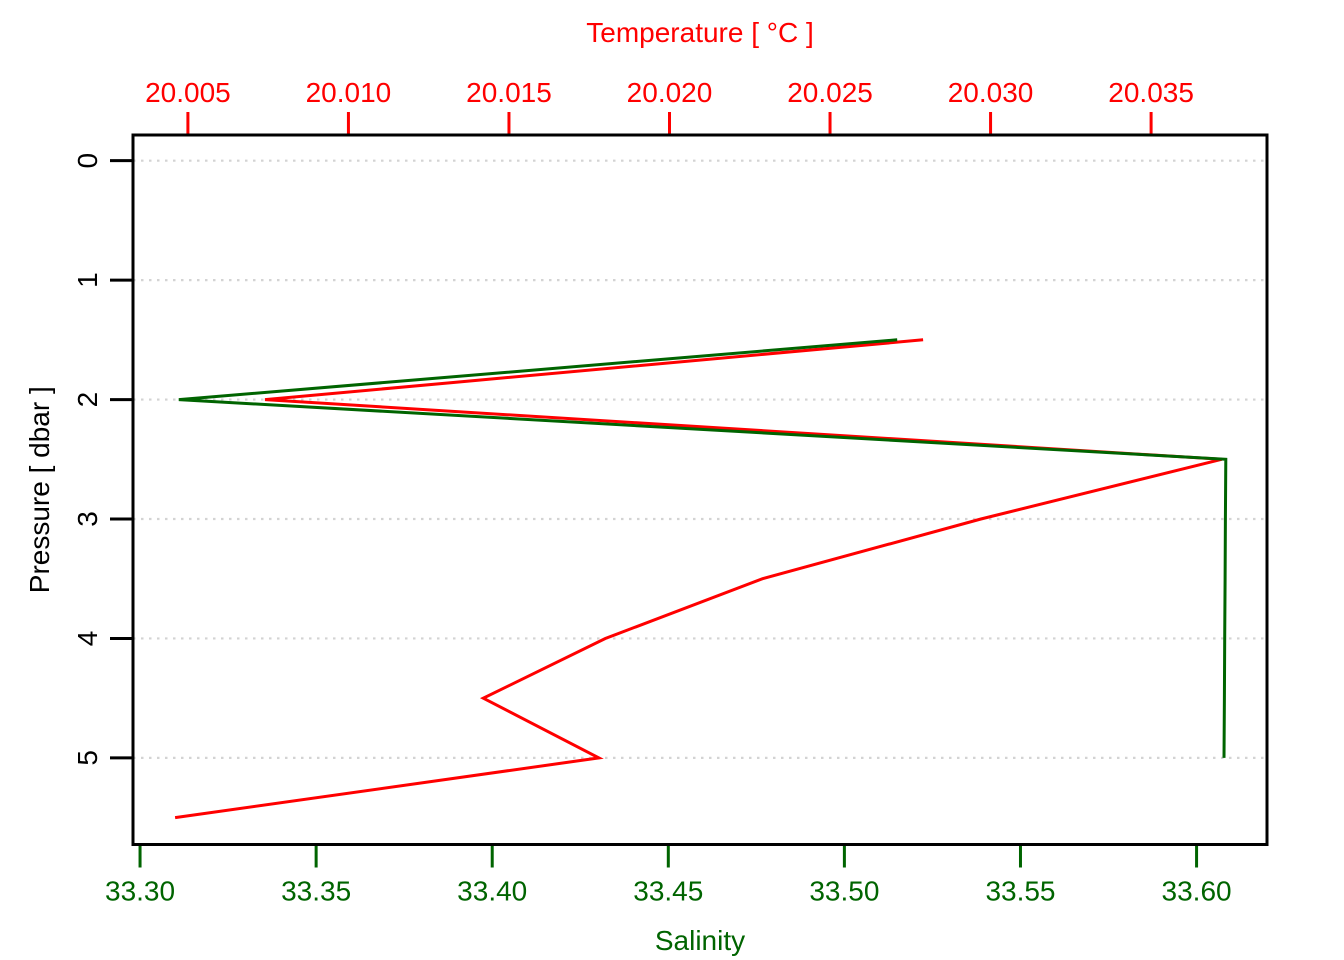 The width and height of the screenshot is (1344, 960). Describe the element at coordinates (316, 891) in the screenshot. I see `salinity-tick-label: 33.35` at that location.